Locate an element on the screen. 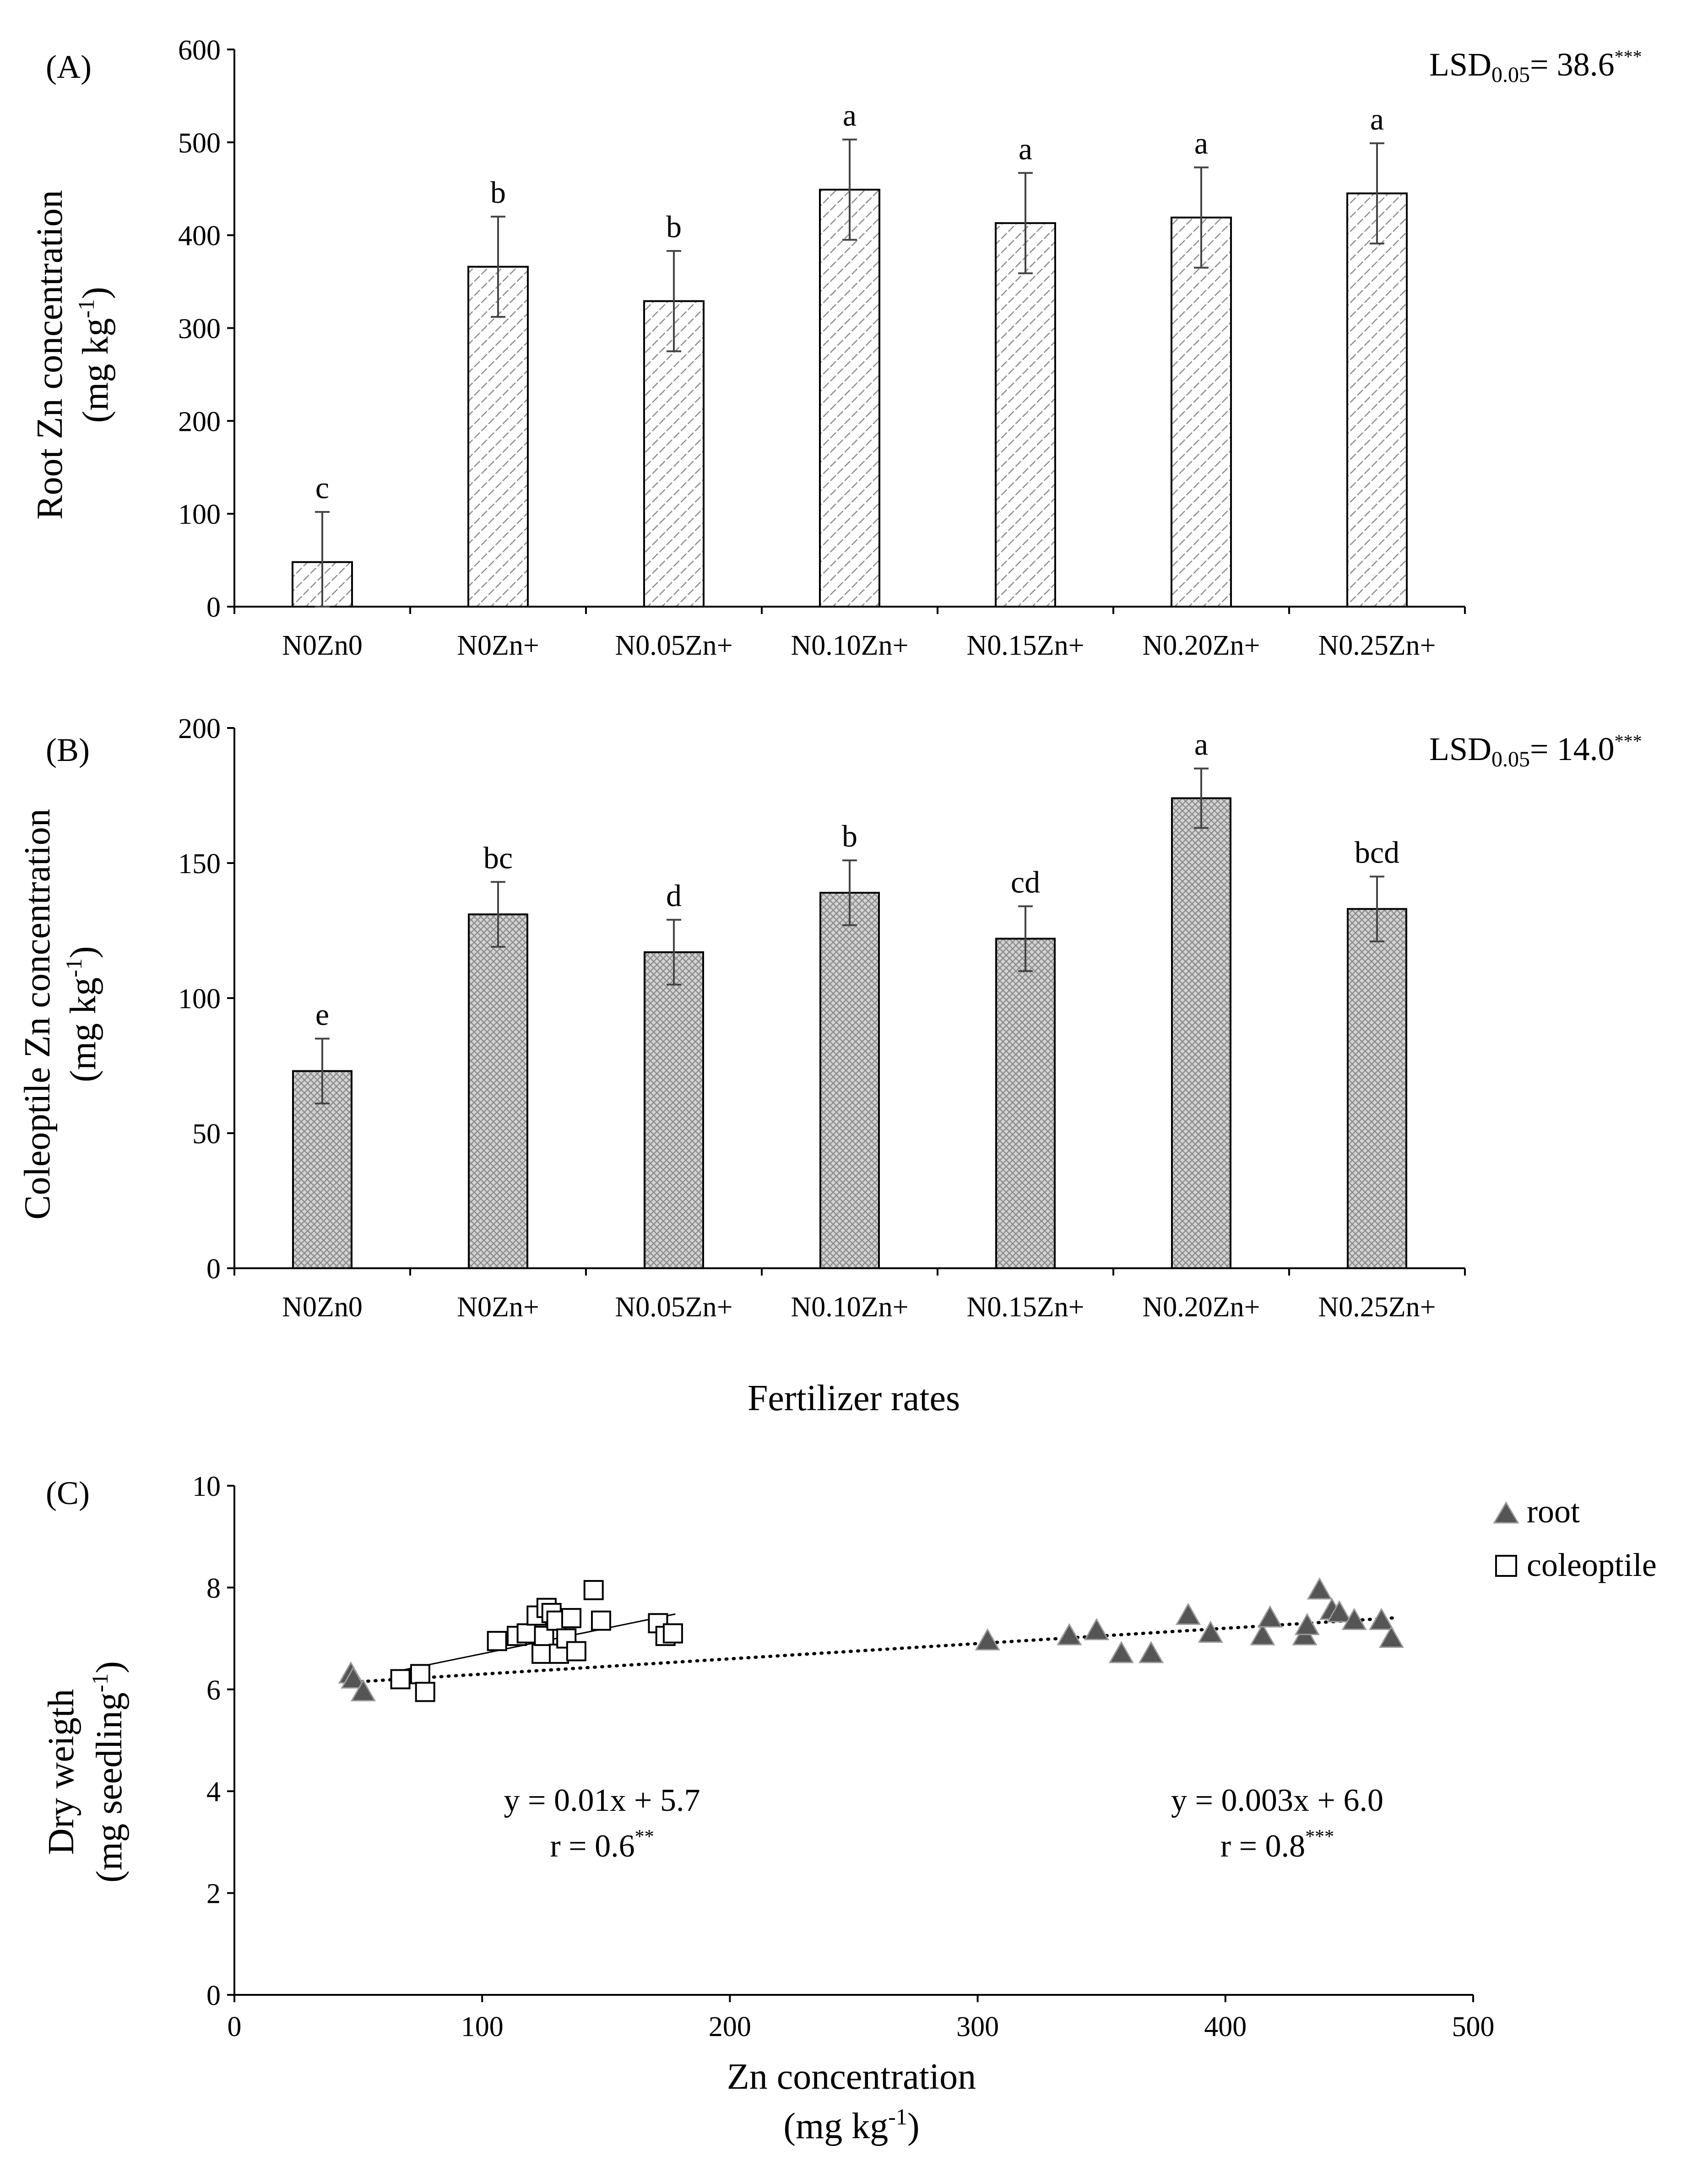 Image resolution: width=1708 pixels, height=2178 pixels. y-tick-label: 200 is located at coordinates (199, 421).